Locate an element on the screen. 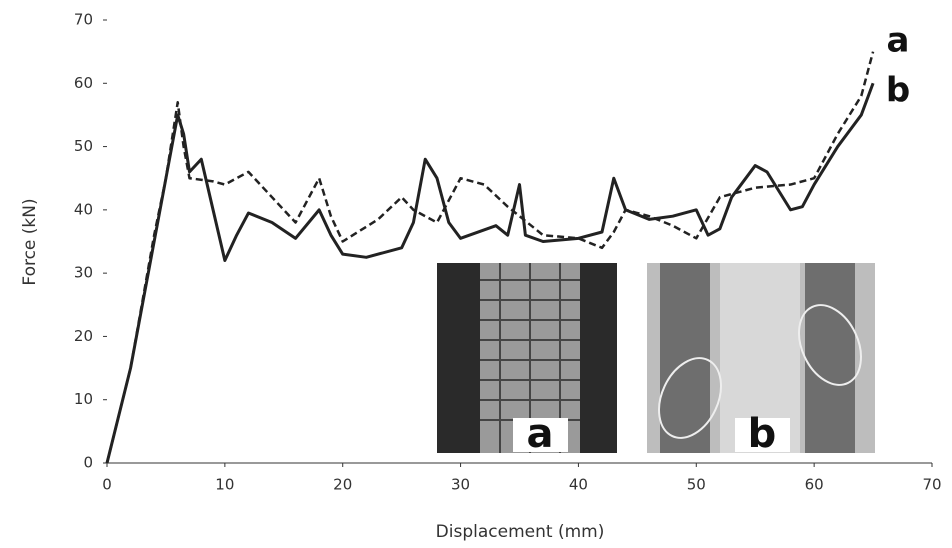 The image size is (952, 548). y-tick-label: 50 is located at coordinates (83, 146).